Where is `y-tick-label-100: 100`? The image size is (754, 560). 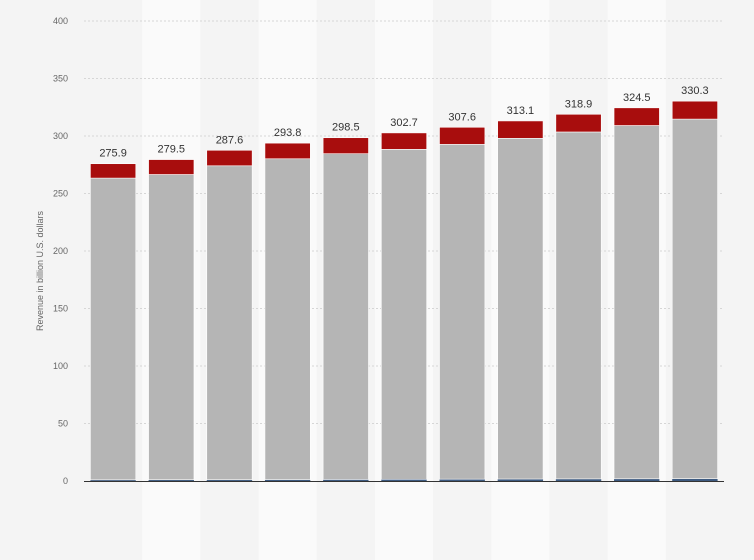 y-tick-label-100: 100 is located at coordinates (60, 366).